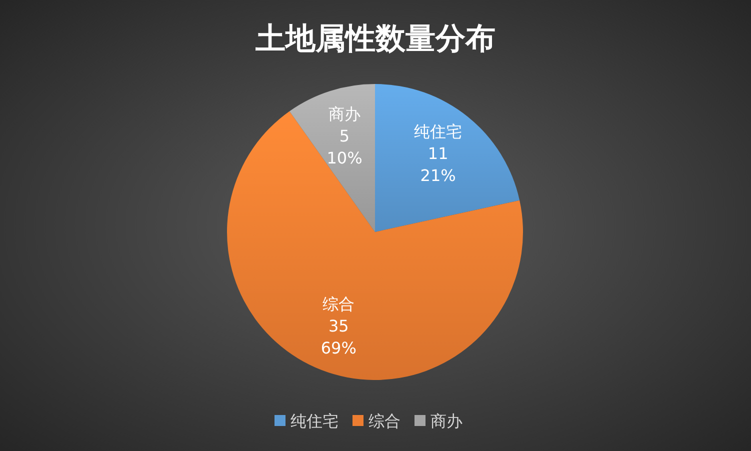 The width and height of the screenshot is (751, 451). I want to click on legend-label: 商办, so click(446, 421).